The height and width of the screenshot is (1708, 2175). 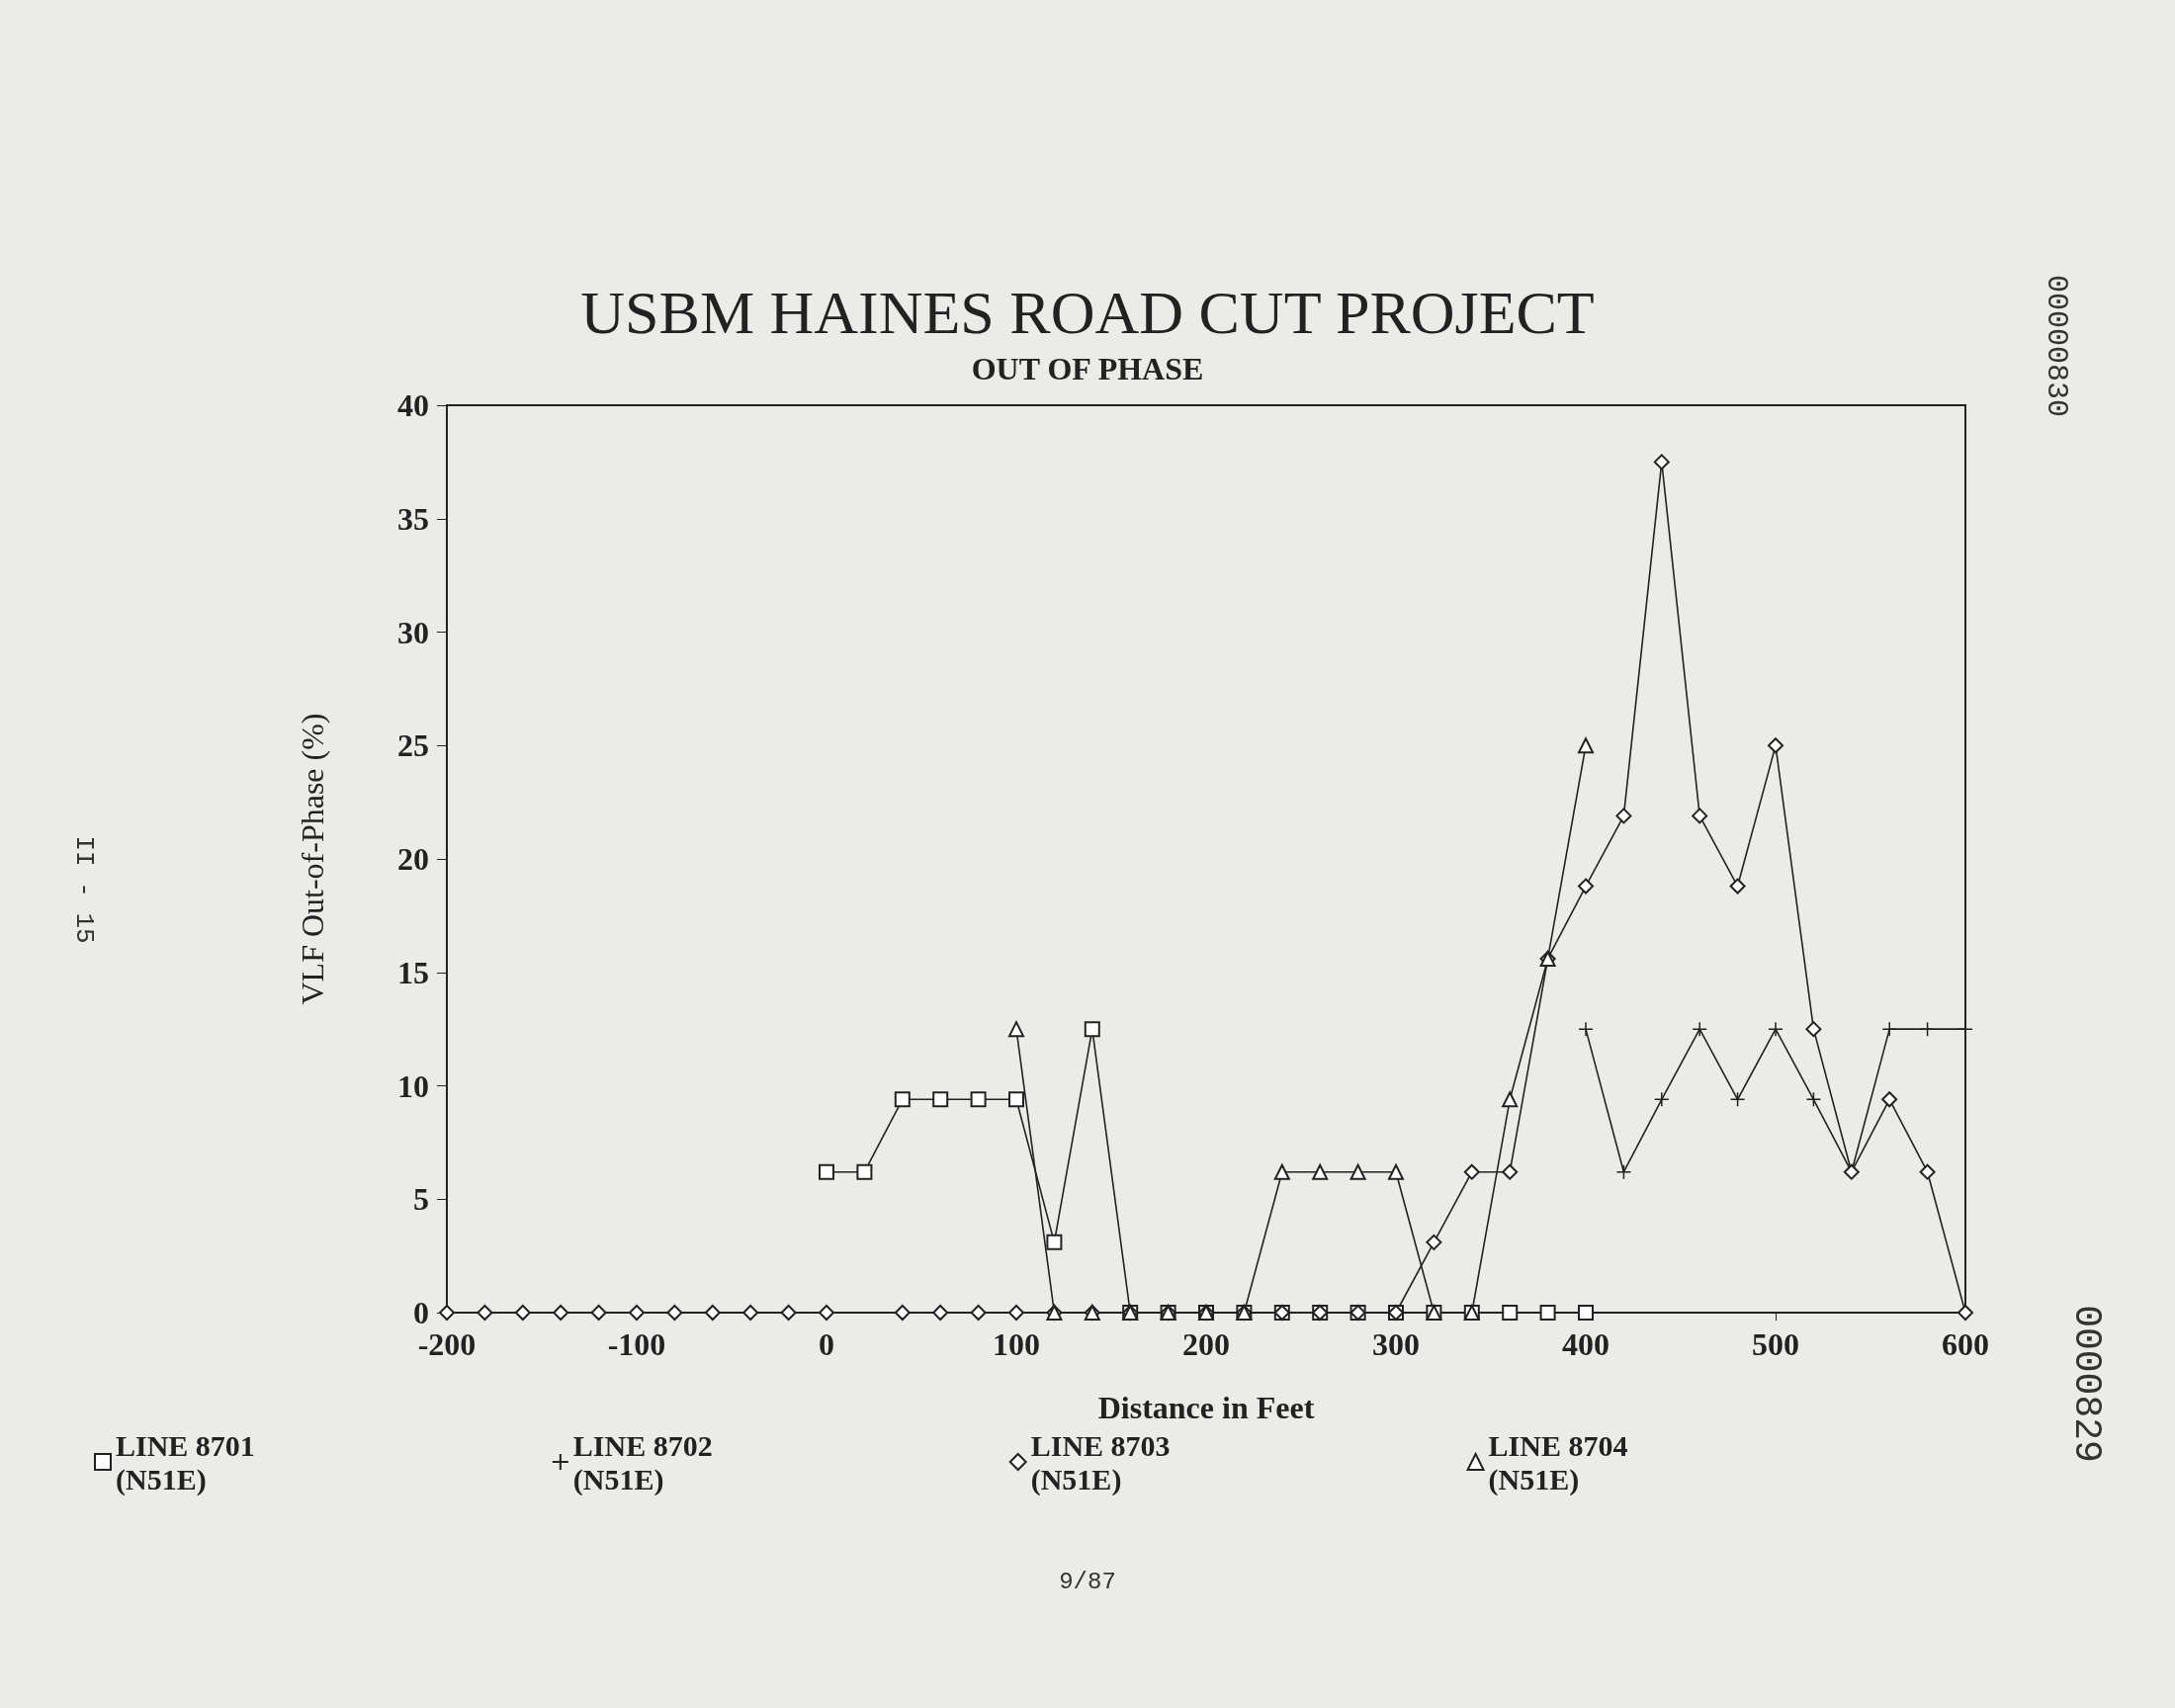 I want to click on y-axis-title: VLF Out-of-Phase (%), so click(x=313, y=859).